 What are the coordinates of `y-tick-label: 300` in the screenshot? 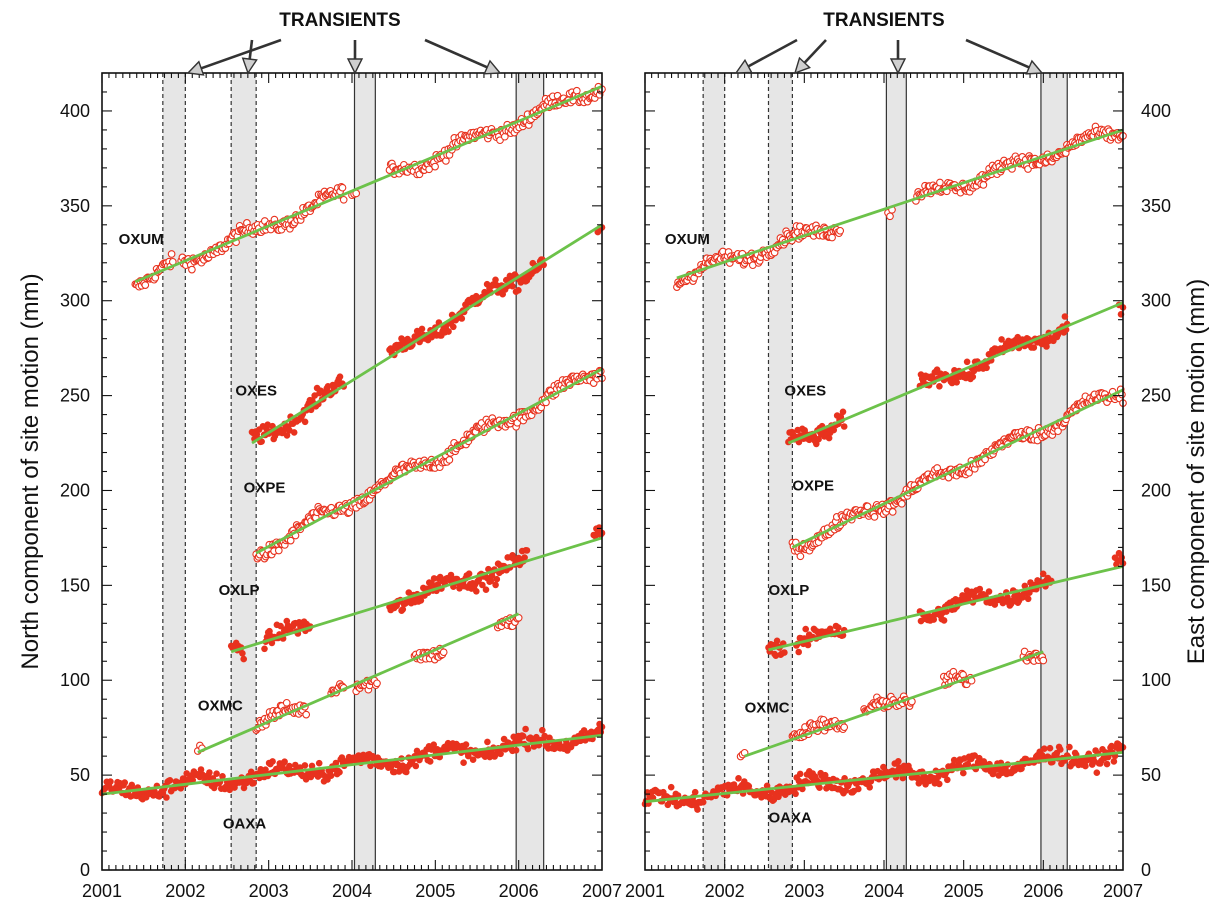 It's located at (1156, 301).